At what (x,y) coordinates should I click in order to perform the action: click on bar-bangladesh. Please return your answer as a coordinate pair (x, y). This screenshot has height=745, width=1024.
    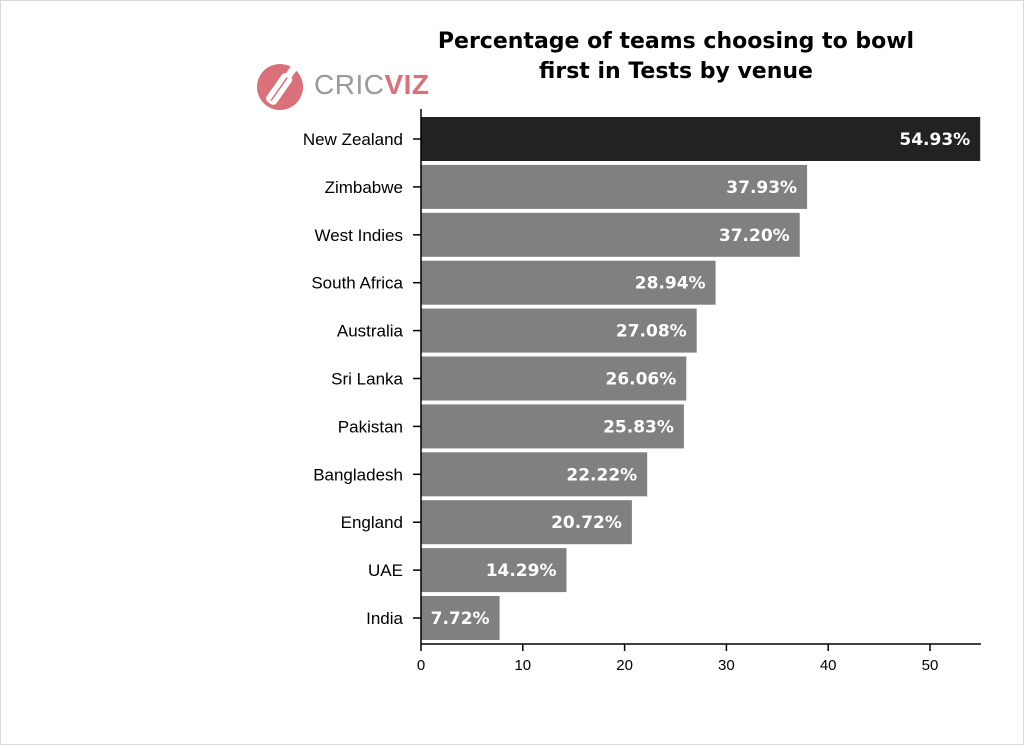
    Looking at the image, I should click on (534, 474).